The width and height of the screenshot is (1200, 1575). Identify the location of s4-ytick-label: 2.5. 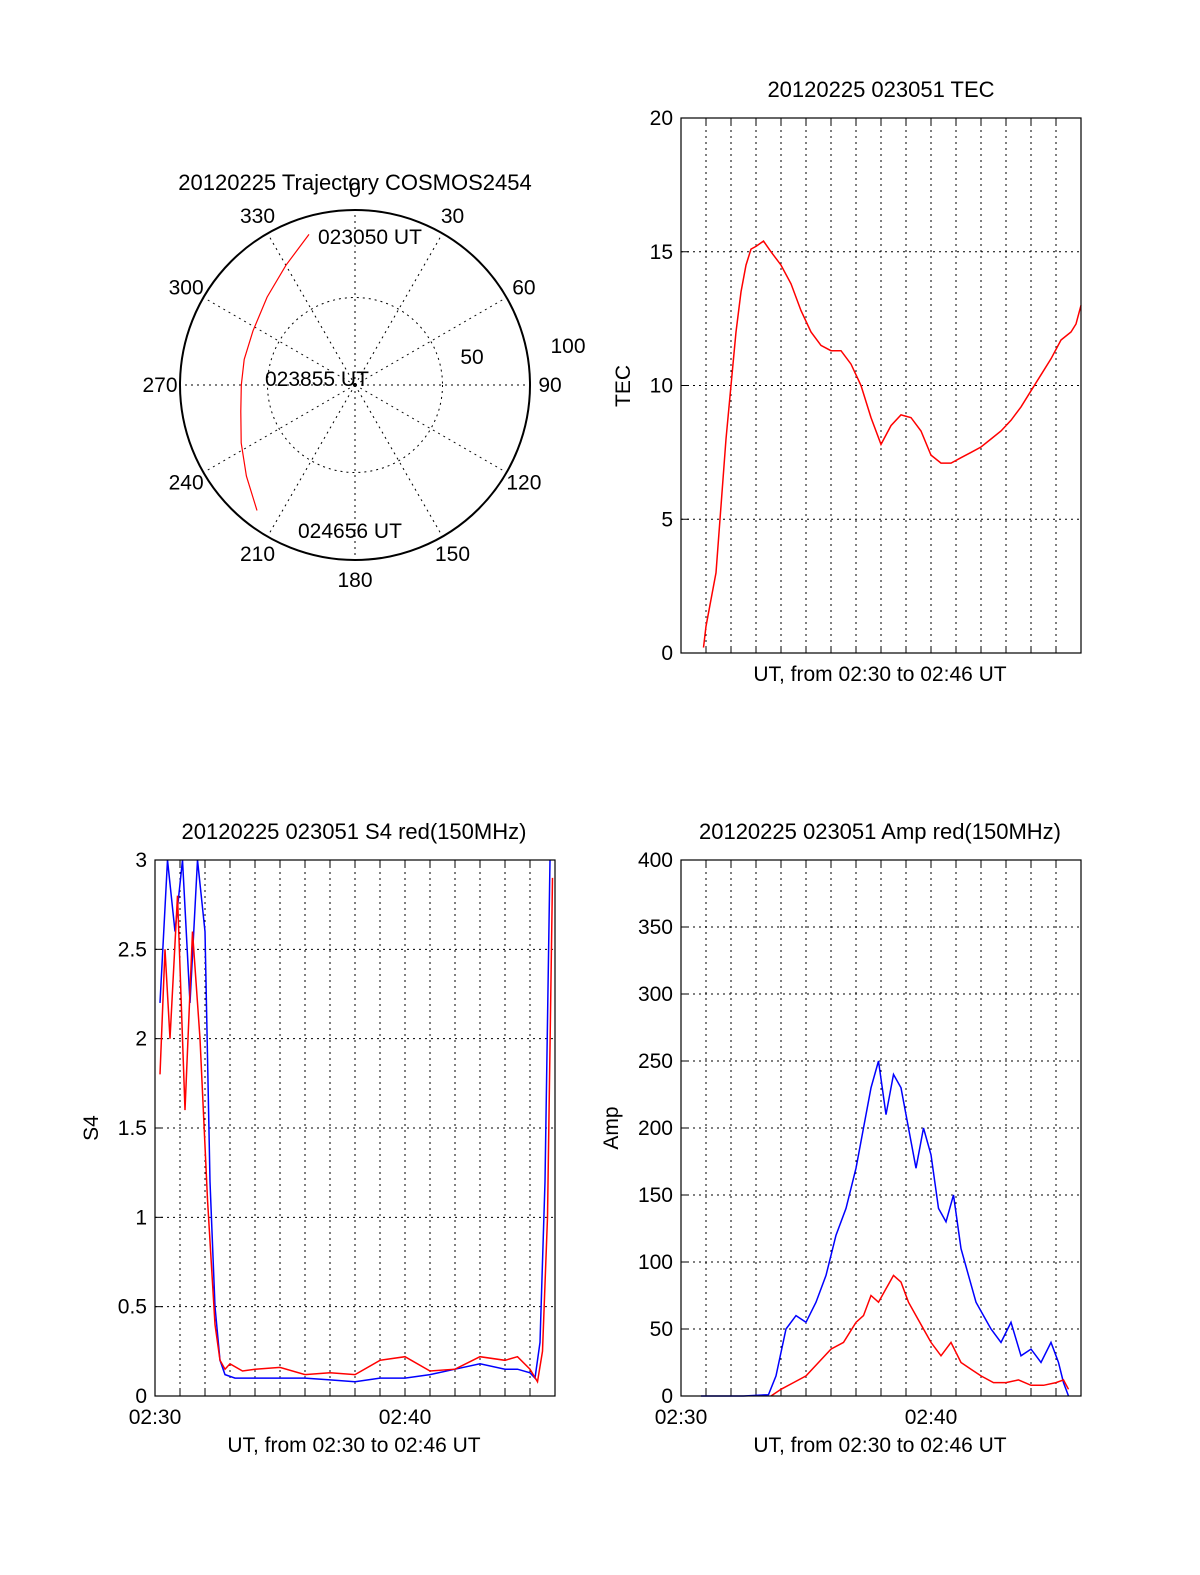
(132, 949).